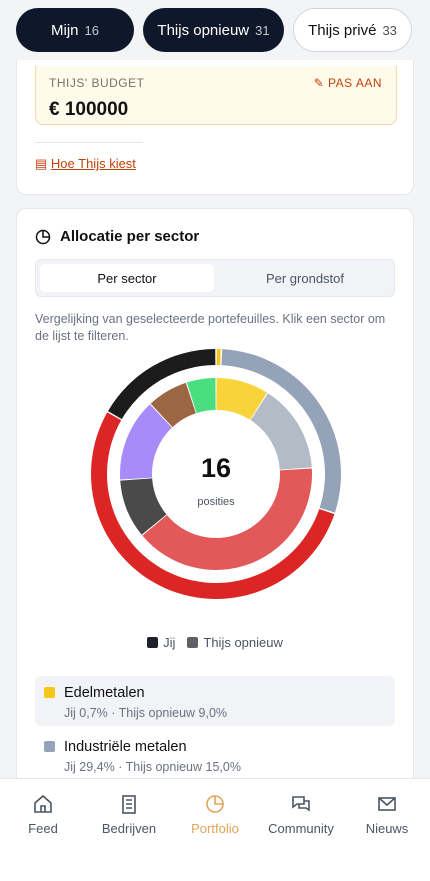  Describe the element at coordinates (91, 30) in the screenshot. I see `tab-count: 16` at that location.